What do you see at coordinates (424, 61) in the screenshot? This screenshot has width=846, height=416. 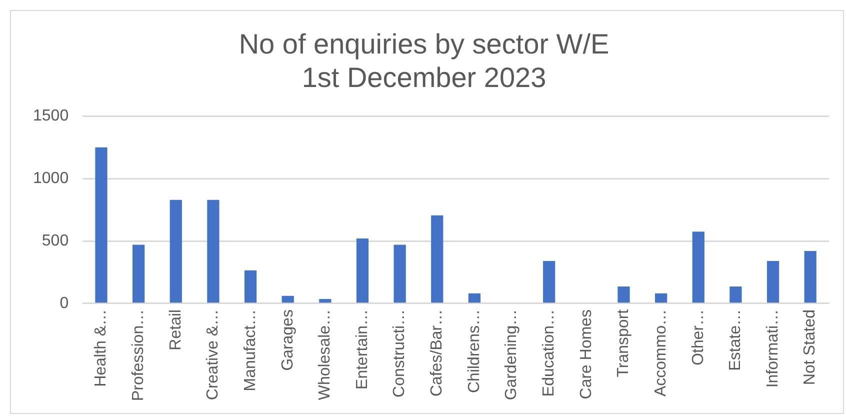 I see `chart-title: No of enquiries by sector W/E 1st December 2023` at bounding box center [424, 61].